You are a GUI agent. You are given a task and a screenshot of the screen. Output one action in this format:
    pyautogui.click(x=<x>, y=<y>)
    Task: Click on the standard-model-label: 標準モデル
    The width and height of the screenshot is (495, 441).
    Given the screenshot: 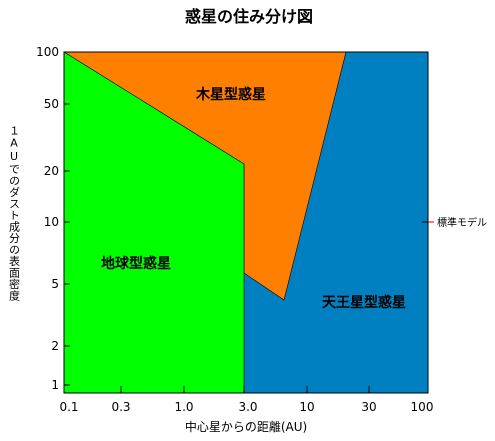 What is the action you would take?
    pyautogui.click(x=462, y=222)
    